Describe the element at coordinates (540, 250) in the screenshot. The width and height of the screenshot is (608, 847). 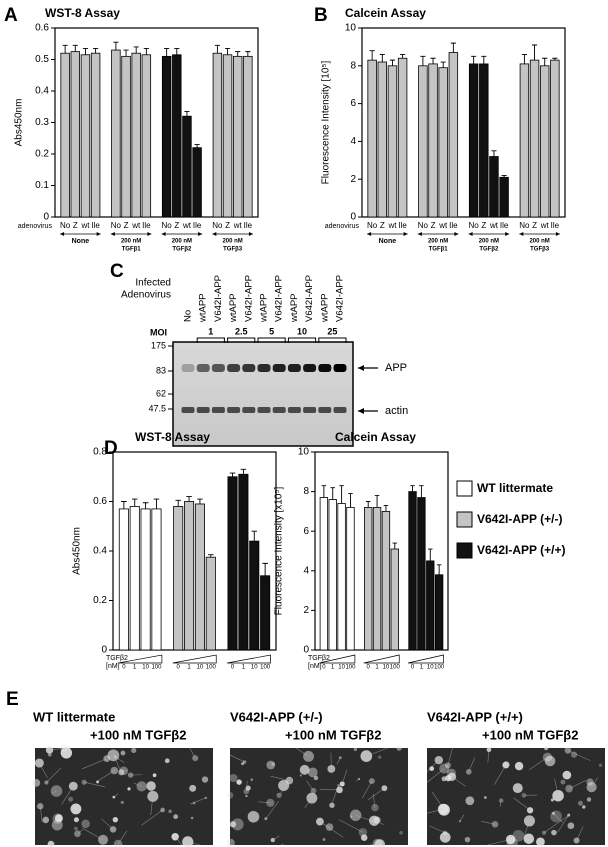
I see `group-label: TGFβ3` at that location.